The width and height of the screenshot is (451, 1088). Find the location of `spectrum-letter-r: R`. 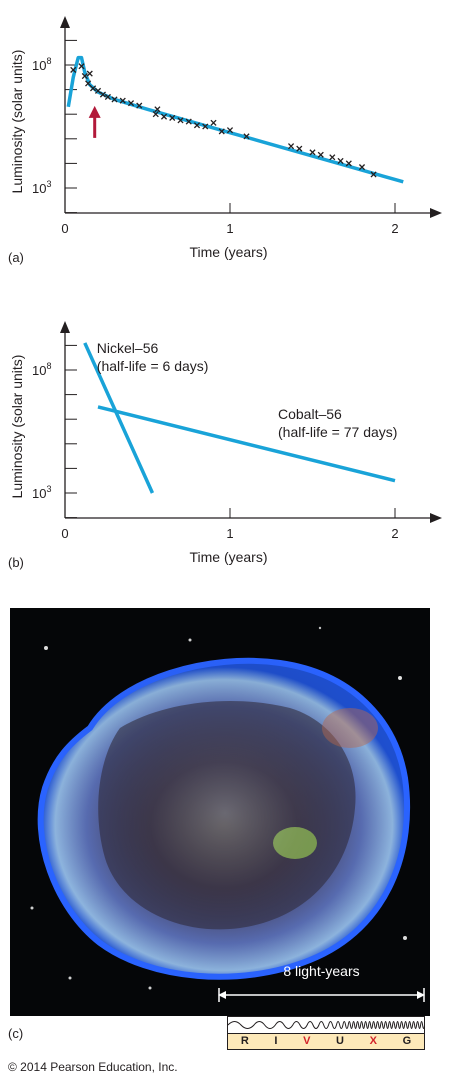

spectrum-letter-r: R is located at coordinates (244, 1041).